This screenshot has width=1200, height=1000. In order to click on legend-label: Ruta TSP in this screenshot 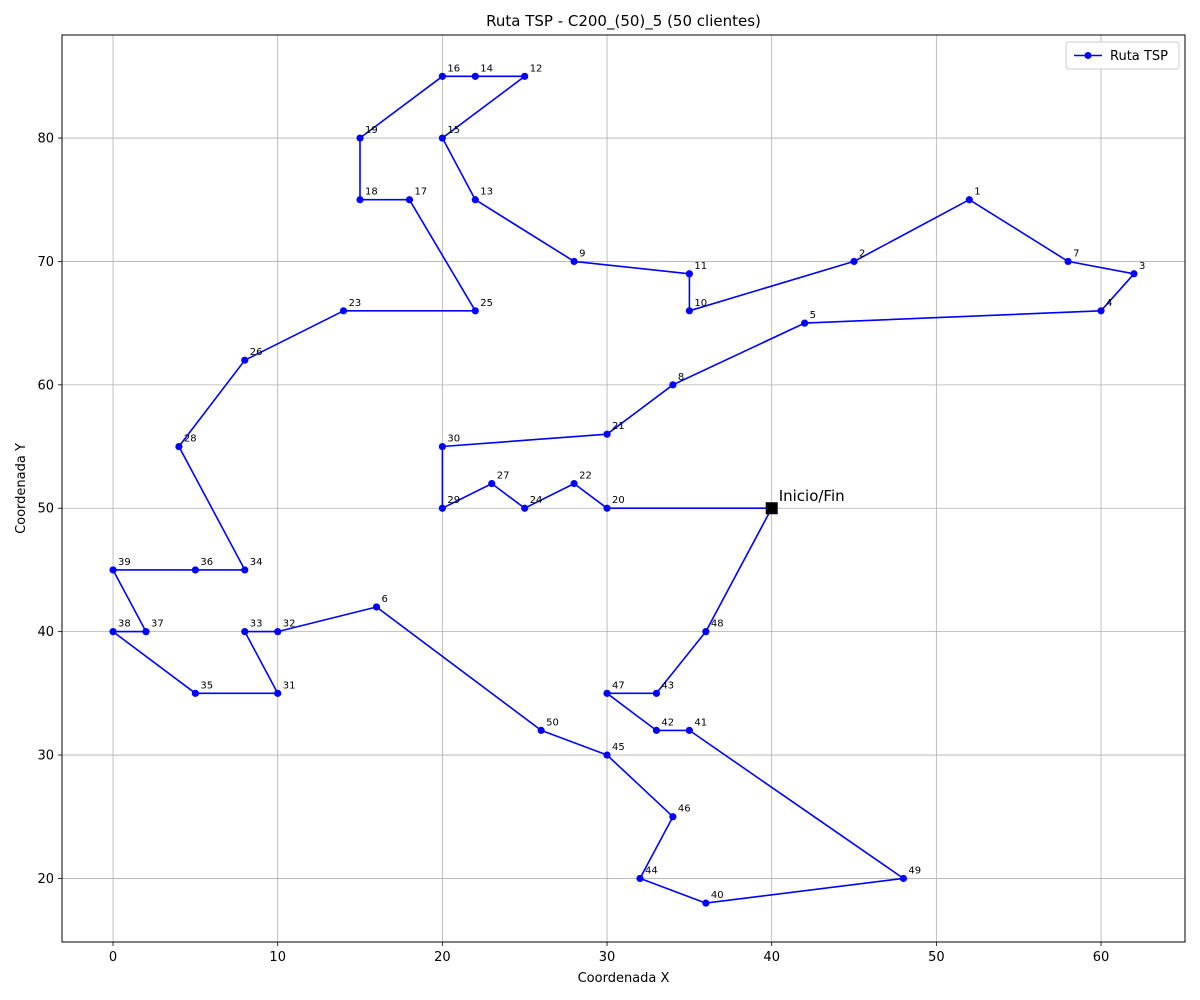, I will do `click(1139, 56)`.